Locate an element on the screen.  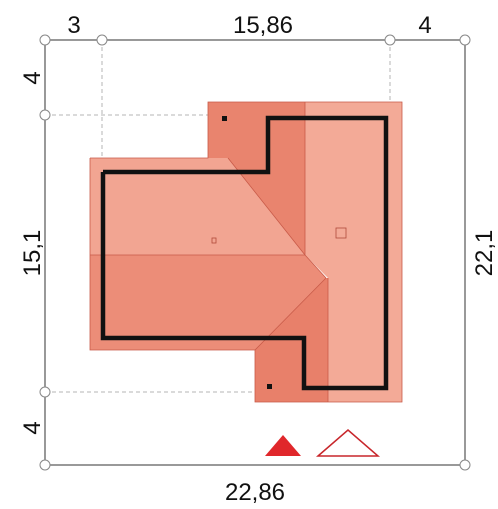
dim-right-total: 22,1 is located at coordinates (484, 253).